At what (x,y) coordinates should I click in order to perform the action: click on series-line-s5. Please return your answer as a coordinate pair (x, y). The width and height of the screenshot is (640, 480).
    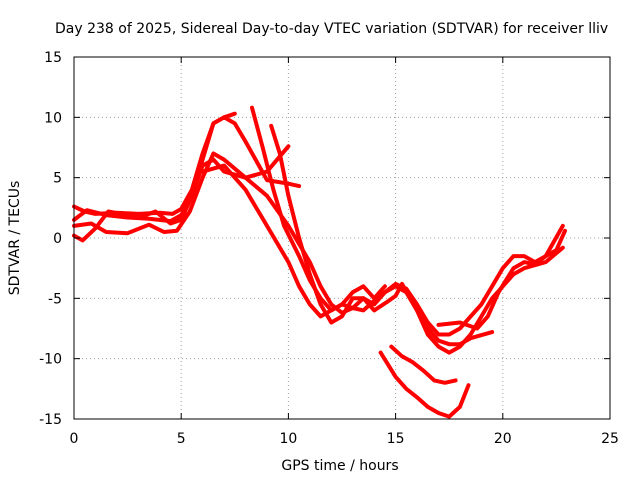
    Looking at the image, I should click on (318, 209).